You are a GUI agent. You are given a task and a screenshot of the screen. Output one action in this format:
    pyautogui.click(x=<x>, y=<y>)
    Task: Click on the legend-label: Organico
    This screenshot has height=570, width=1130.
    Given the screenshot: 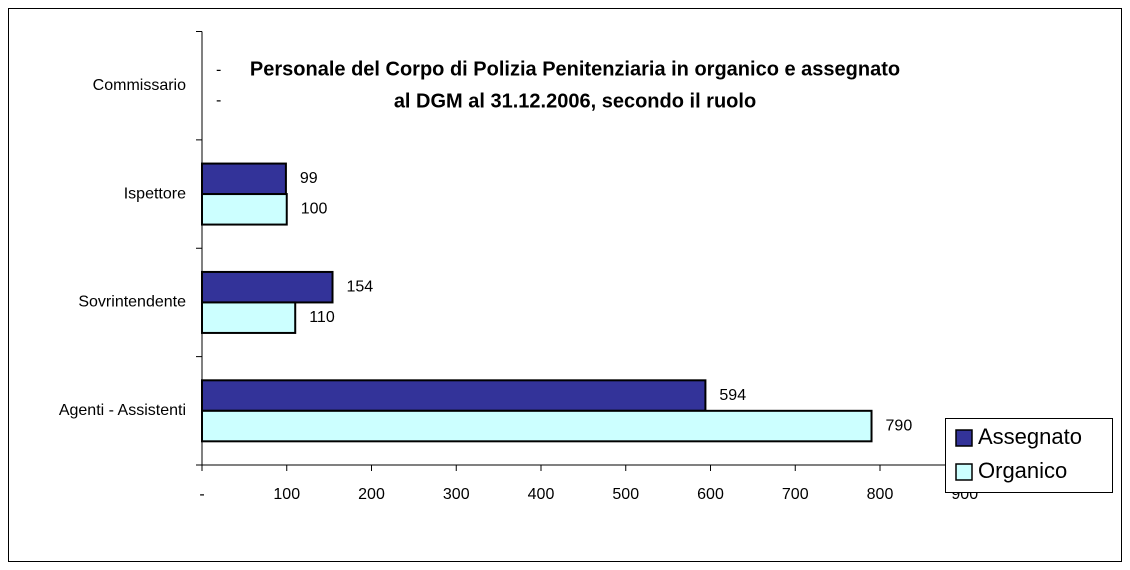 What is the action you would take?
    pyautogui.click(x=1022, y=470)
    